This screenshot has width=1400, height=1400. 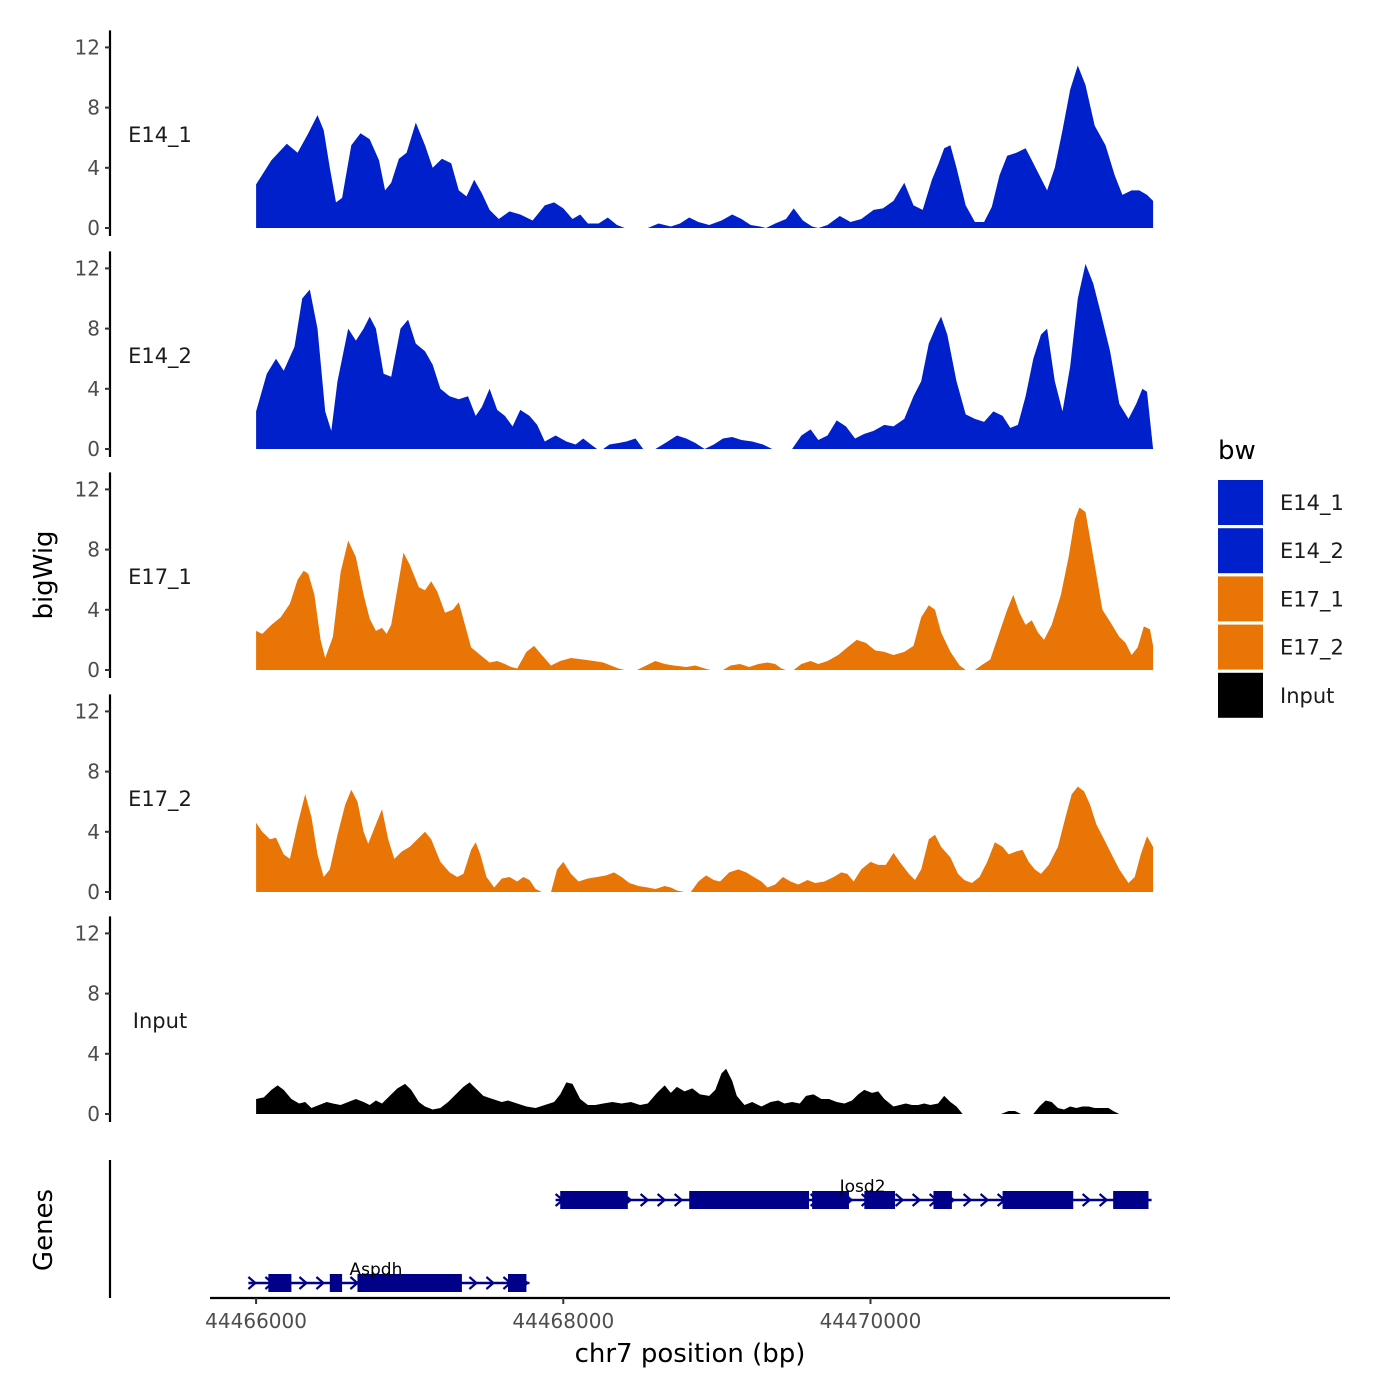 What do you see at coordinates (871, 1321) in the screenshot?
I see `x-tick-label: 44470000` at bounding box center [871, 1321].